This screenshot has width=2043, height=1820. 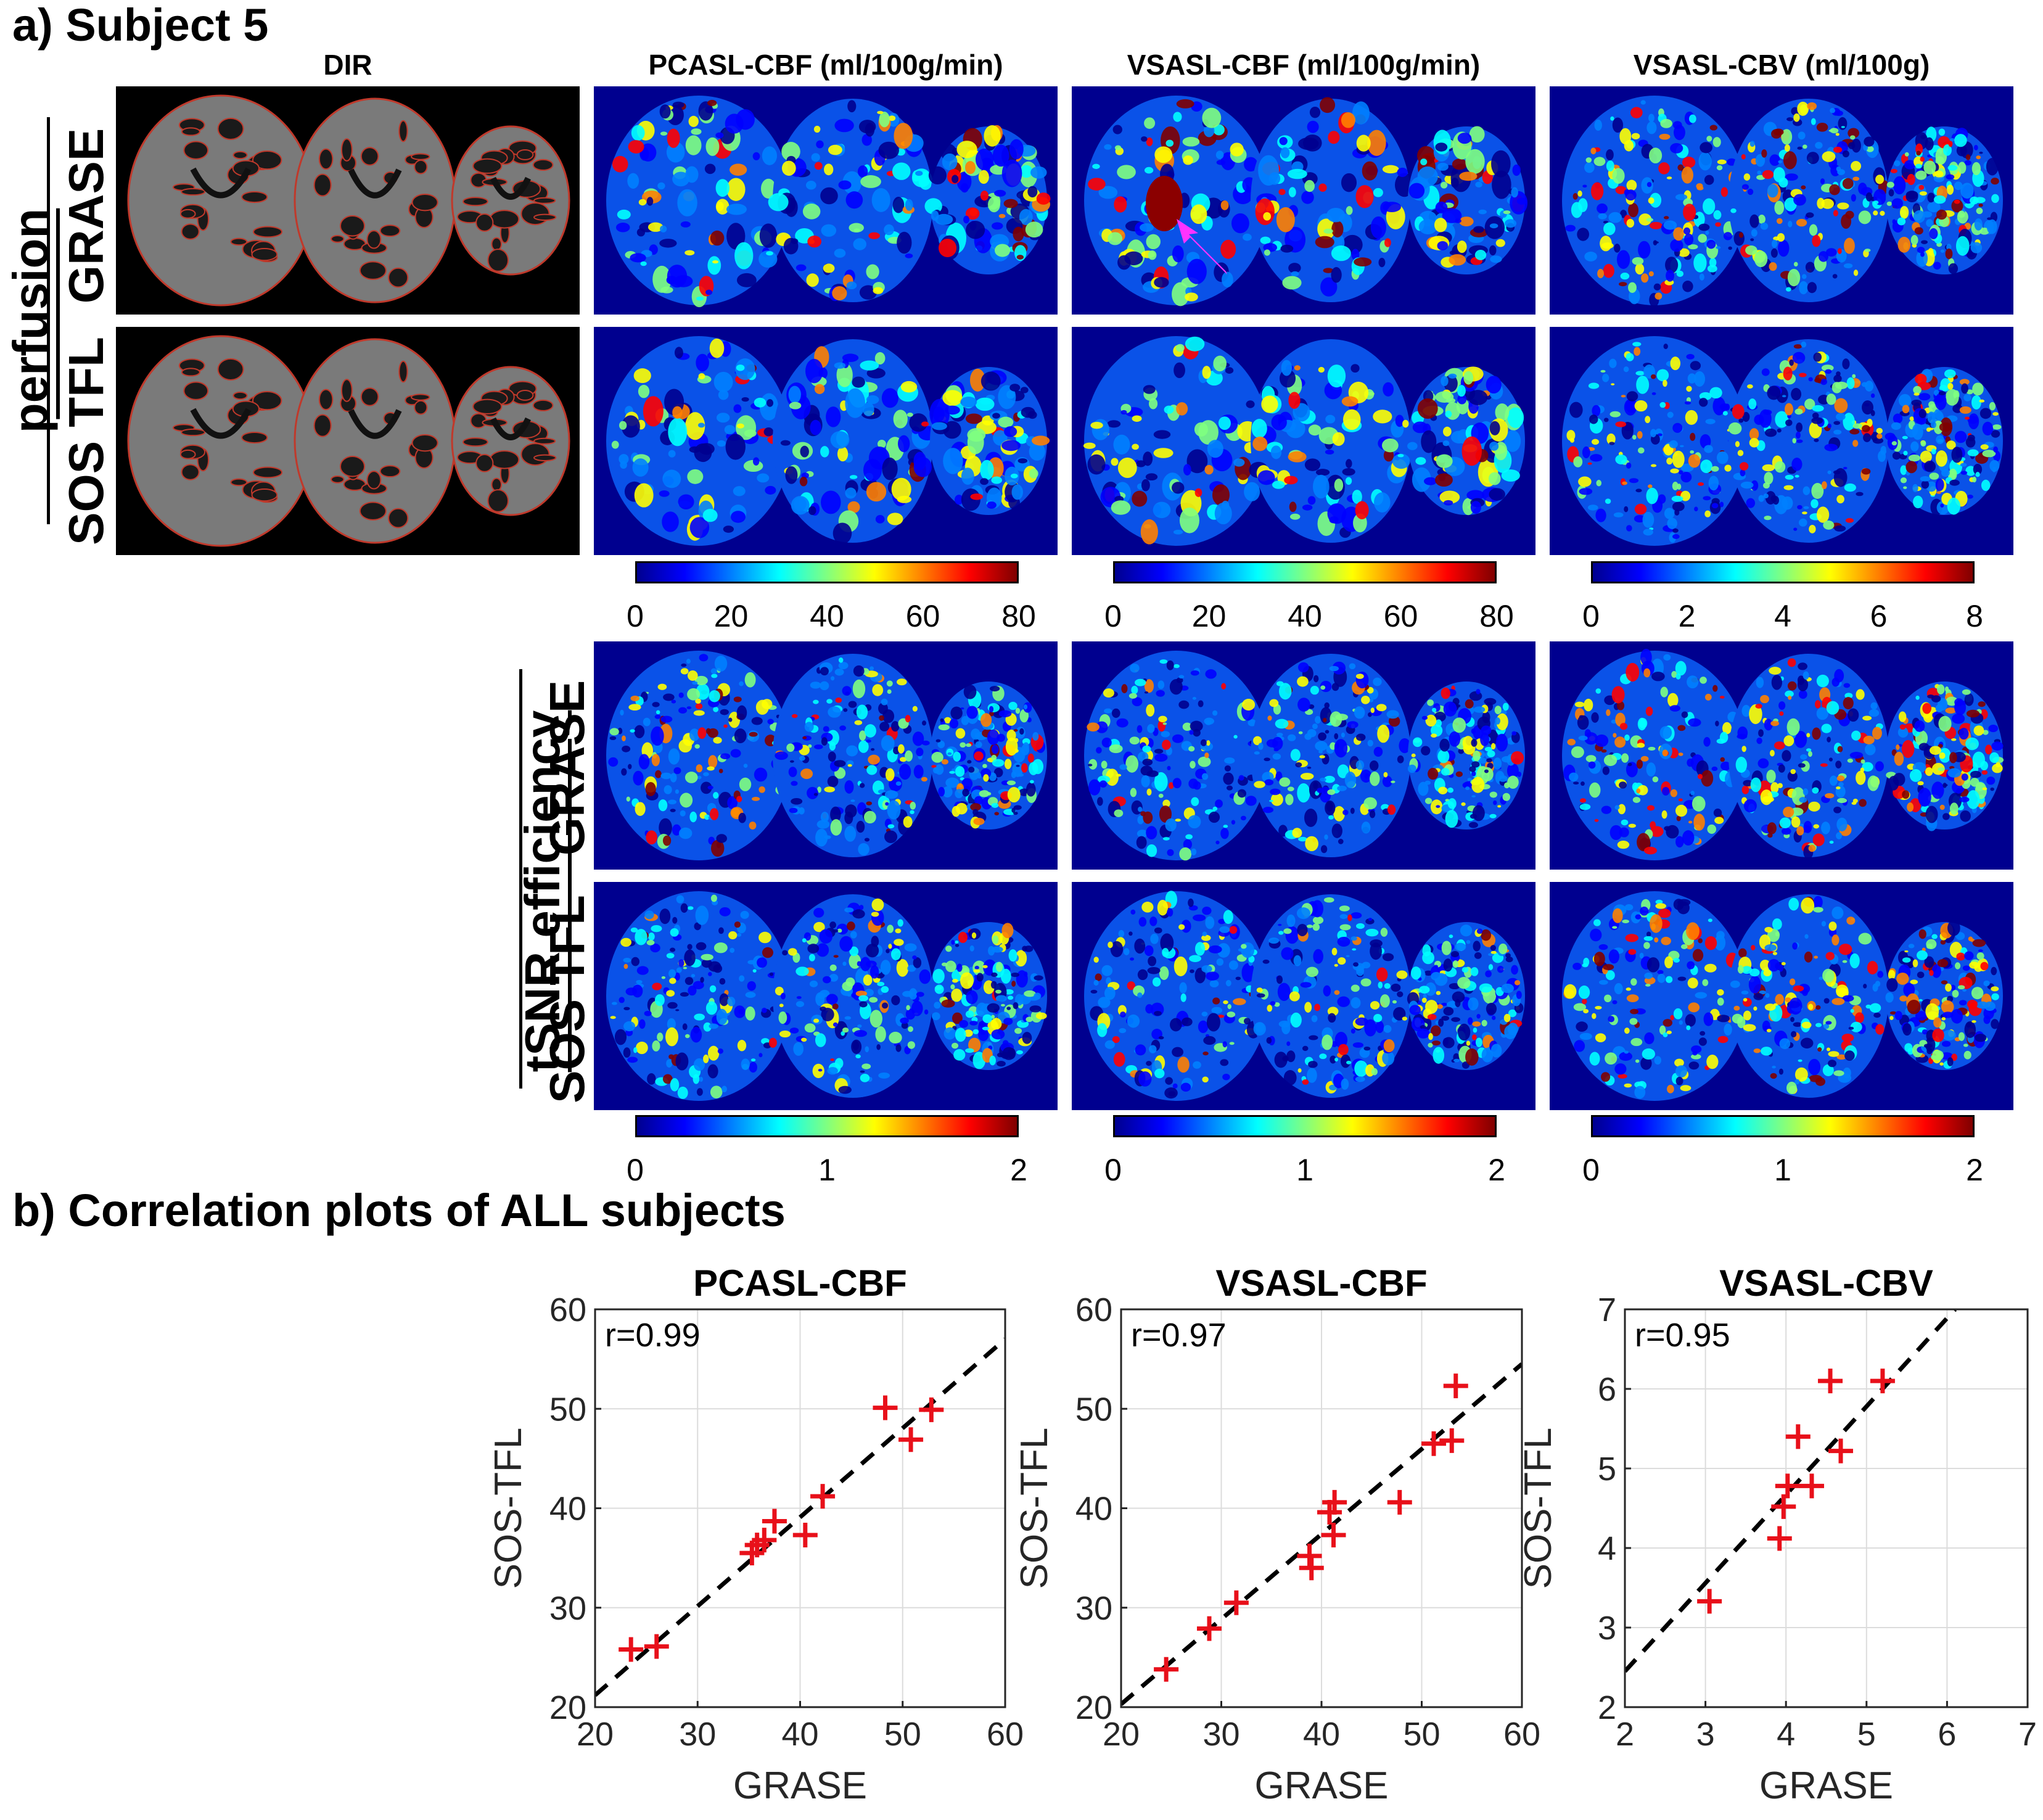 What do you see at coordinates (375, 424) in the screenshot?
I see `ventricle-mark` at bounding box center [375, 424].